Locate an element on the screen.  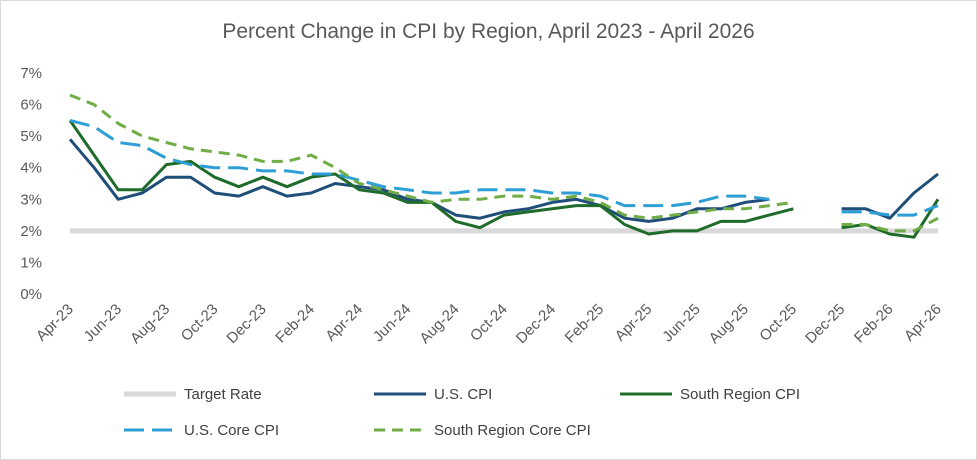
x-tick-label: Apr-23 is located at coordinates (55, 323).